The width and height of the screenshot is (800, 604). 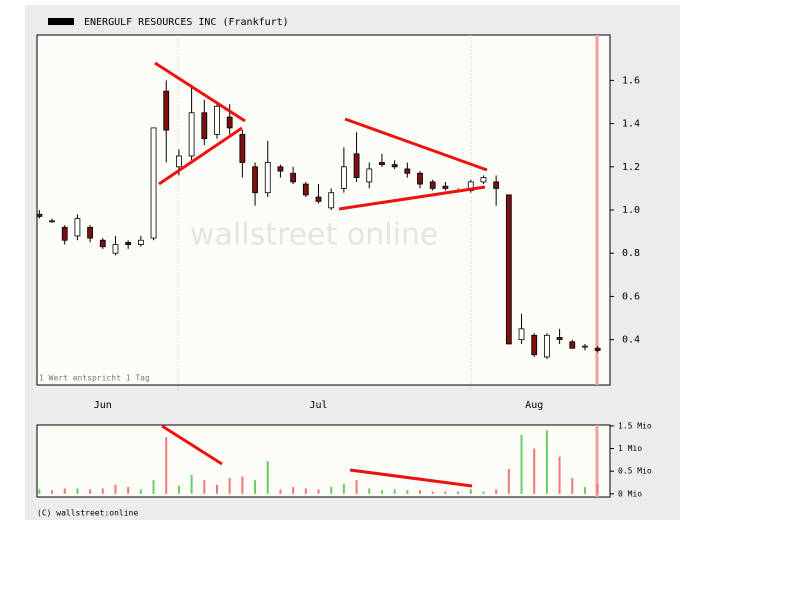 What do you see at coordinates (631, 296) in the screenshot?
I see `y-tick-label: 0.6` at bounding box center [631, 296].